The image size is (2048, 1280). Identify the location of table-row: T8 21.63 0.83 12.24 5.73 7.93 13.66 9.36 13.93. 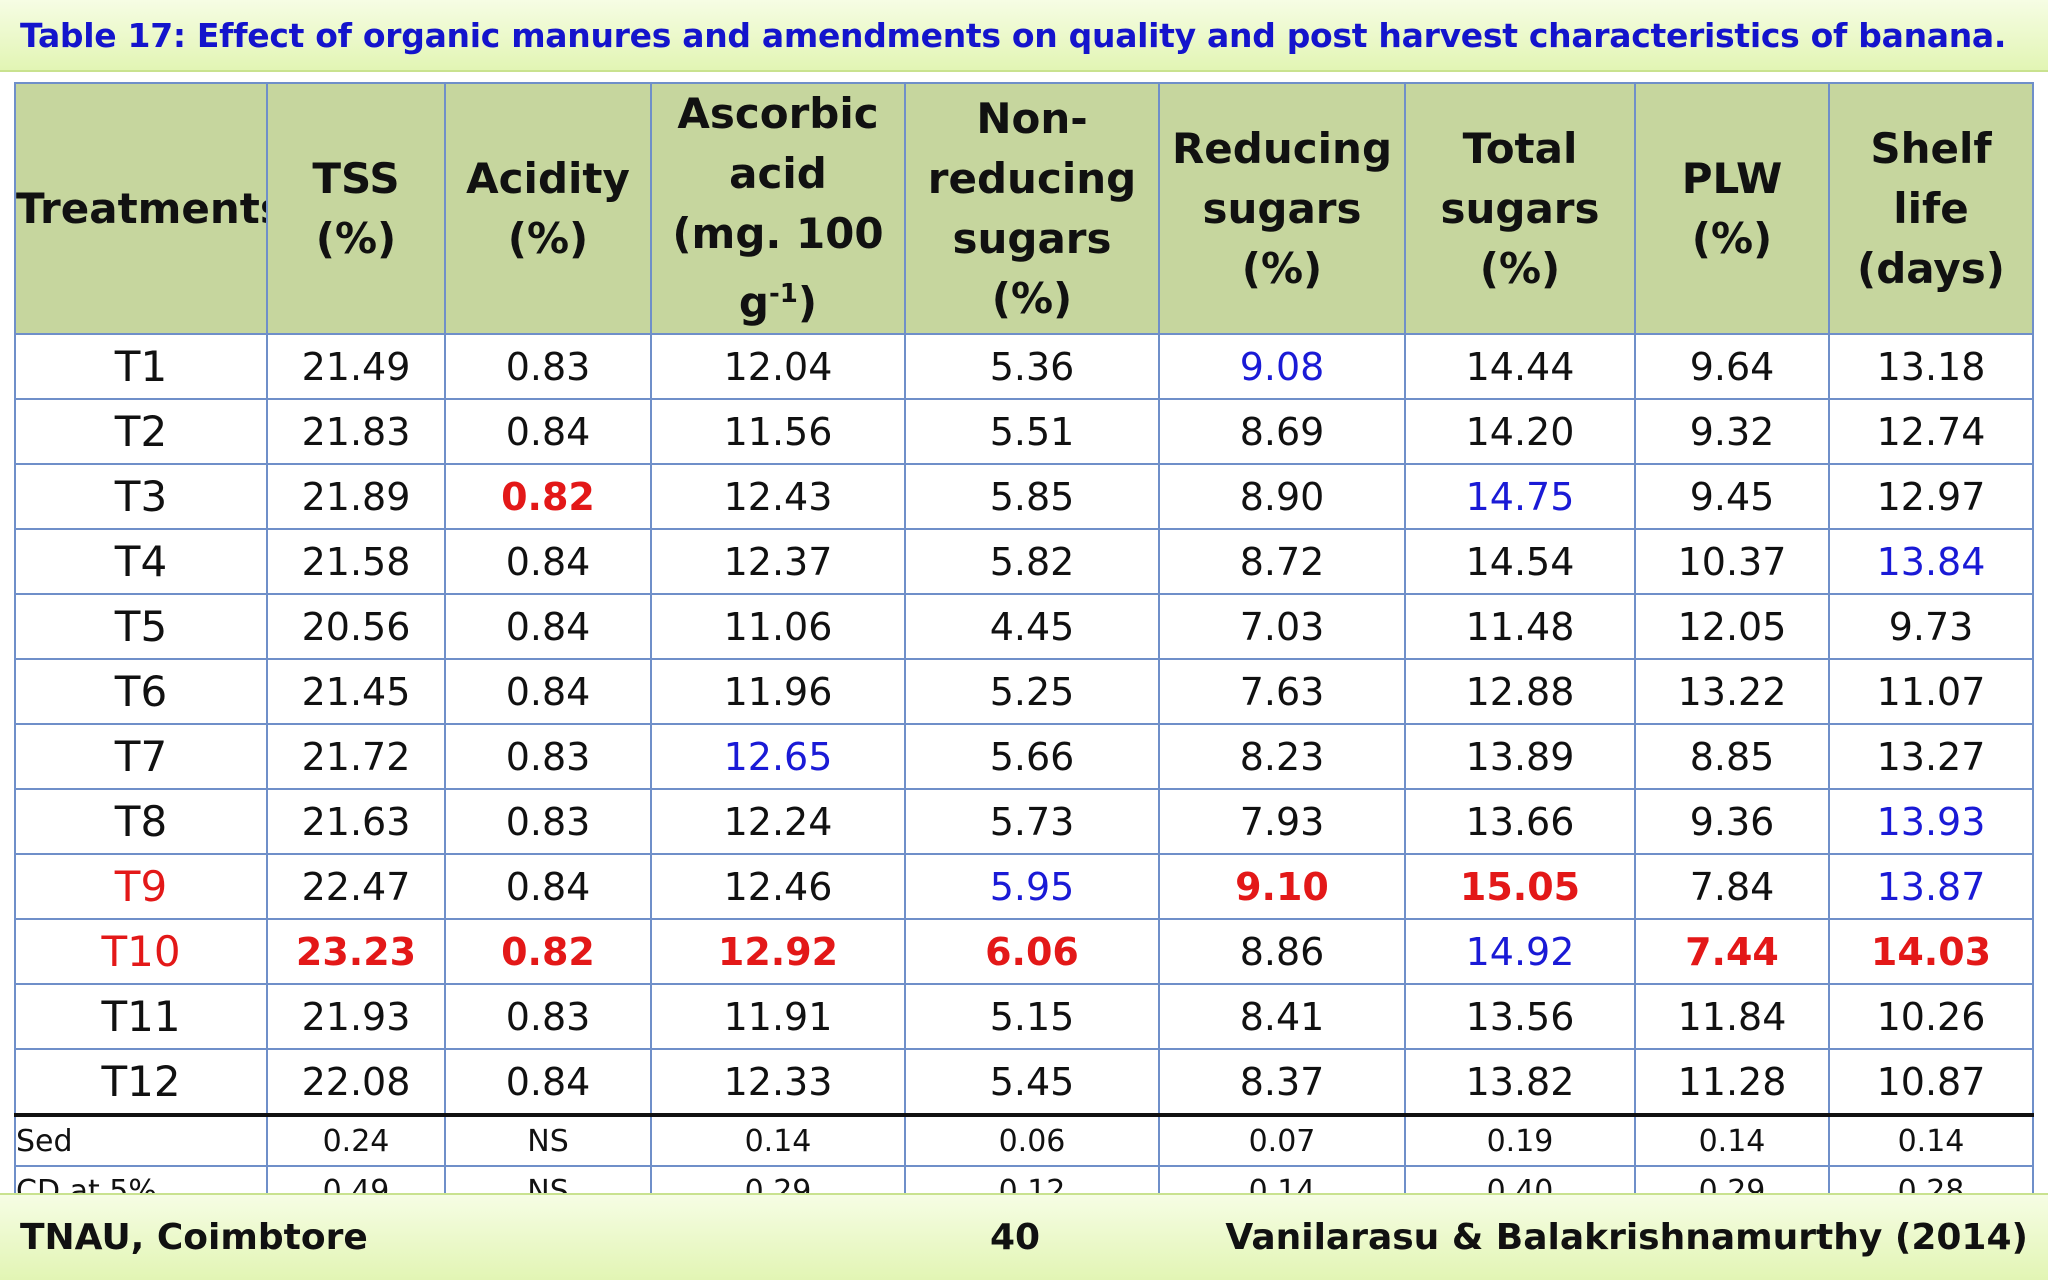
(1024, 821).